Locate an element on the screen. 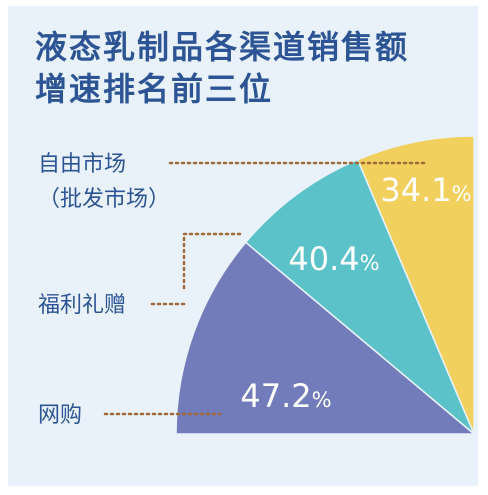 The image size is (488, 495). chart-title: 液态乳制品各渠道销售额 增速排名前三位 is located at coordinates (222, 68).